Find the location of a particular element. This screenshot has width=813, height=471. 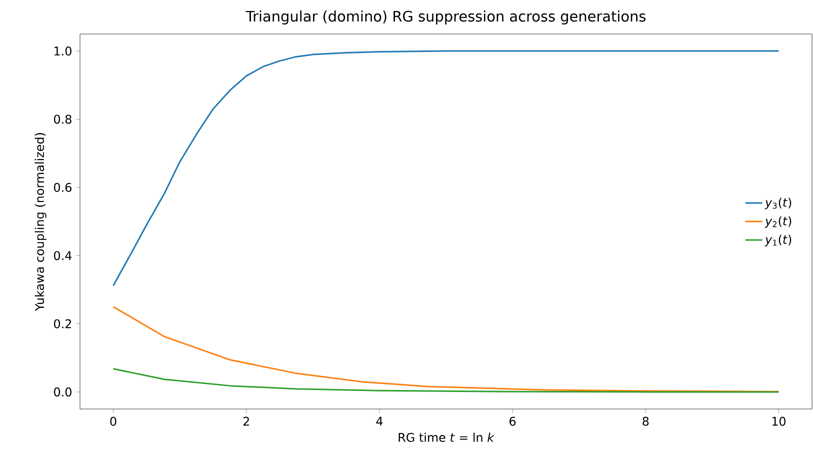

legend-label: y$_{1}$(t) is located at coordinates (778, 240).